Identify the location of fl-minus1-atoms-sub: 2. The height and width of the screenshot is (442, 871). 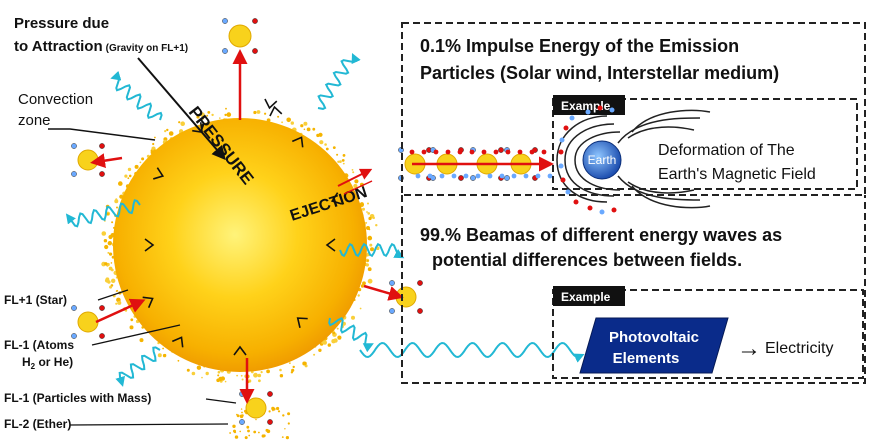
(33, 366).